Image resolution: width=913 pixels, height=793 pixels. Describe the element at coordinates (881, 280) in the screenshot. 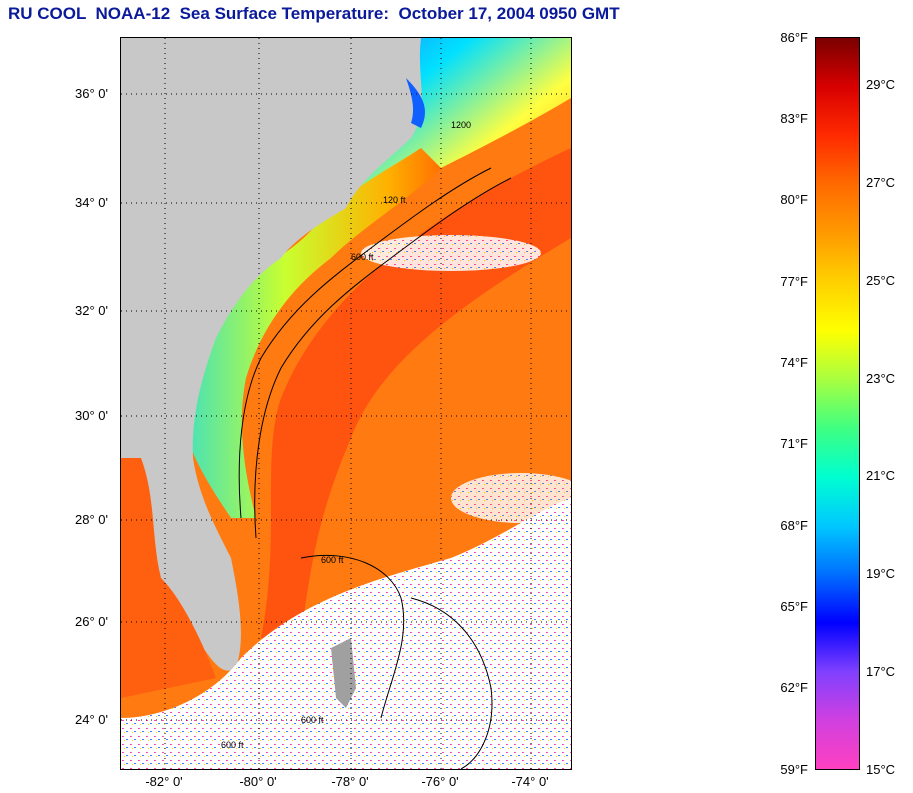

I see `colorbar-c-label: 25°C` at that location.